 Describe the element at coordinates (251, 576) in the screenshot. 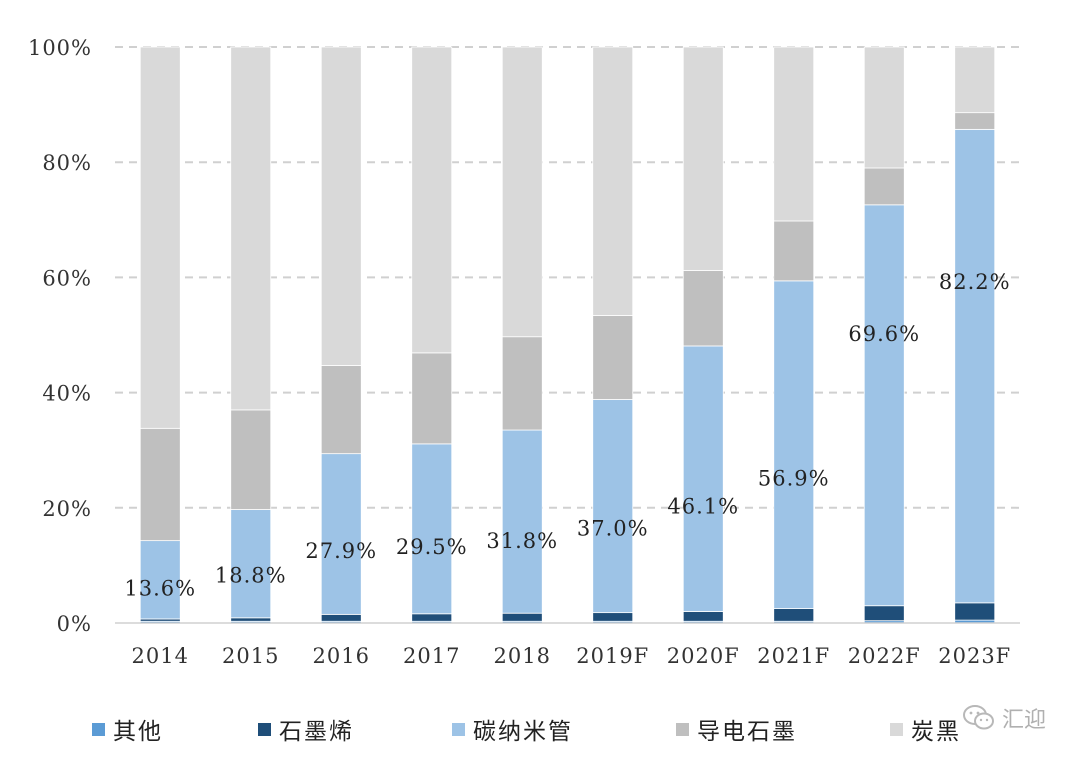

I see `data-label: 18.8%` at that location.